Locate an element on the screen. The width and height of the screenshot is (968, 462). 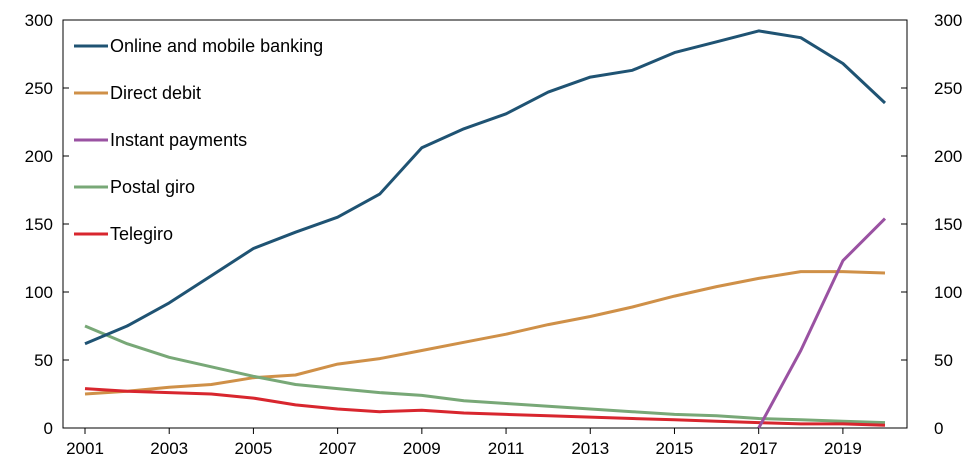
y-tick-label-left: 250 is located at coordinates (39, 88).